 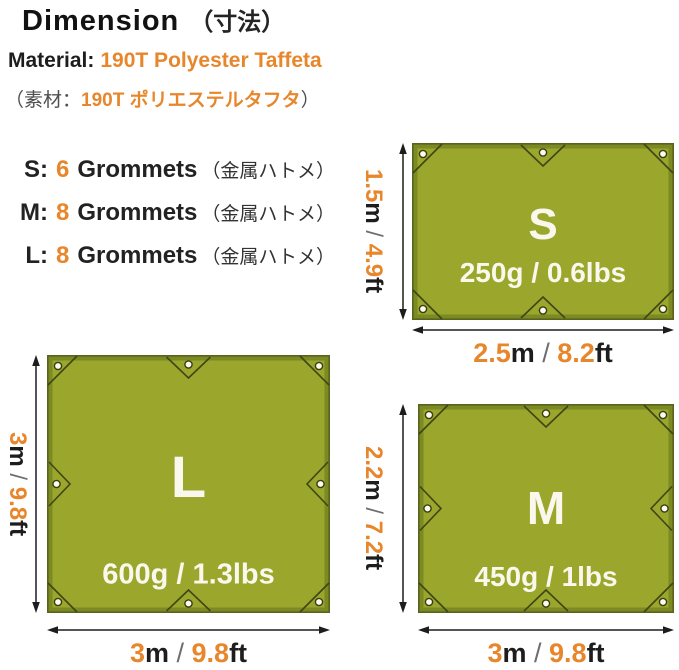 I want to click on tarp-m-height-arrow-icon, so click(x=403, y=508).